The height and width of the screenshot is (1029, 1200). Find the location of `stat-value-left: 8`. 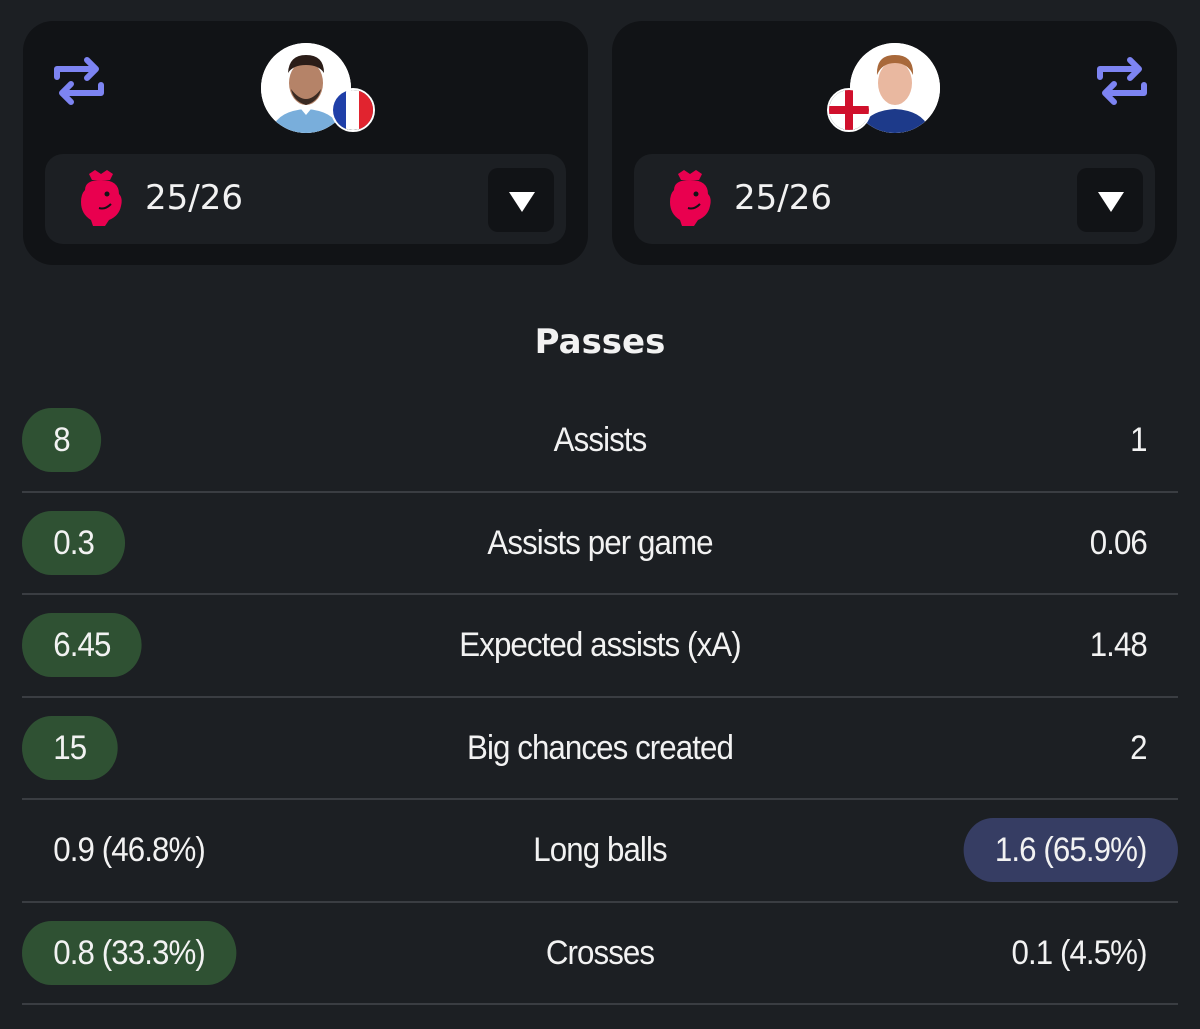

stat-value-left: 8 is located at coordinates (62, 440).